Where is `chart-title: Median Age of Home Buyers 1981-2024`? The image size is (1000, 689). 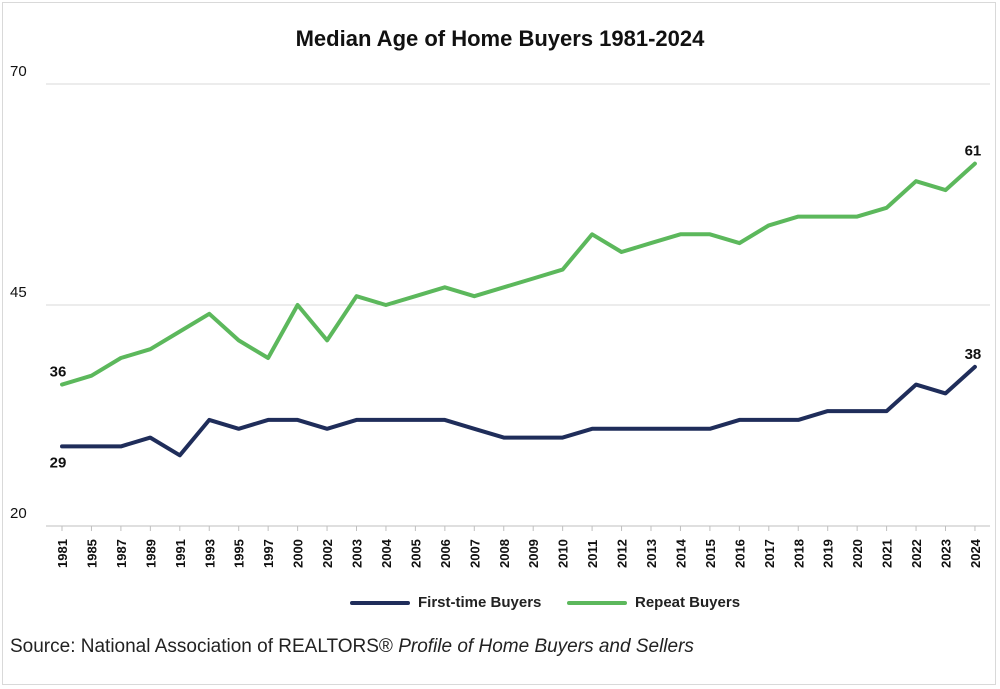
chart-title: Median Age of Home Buyers 1981-2024 is located at coordinates (500, 38).